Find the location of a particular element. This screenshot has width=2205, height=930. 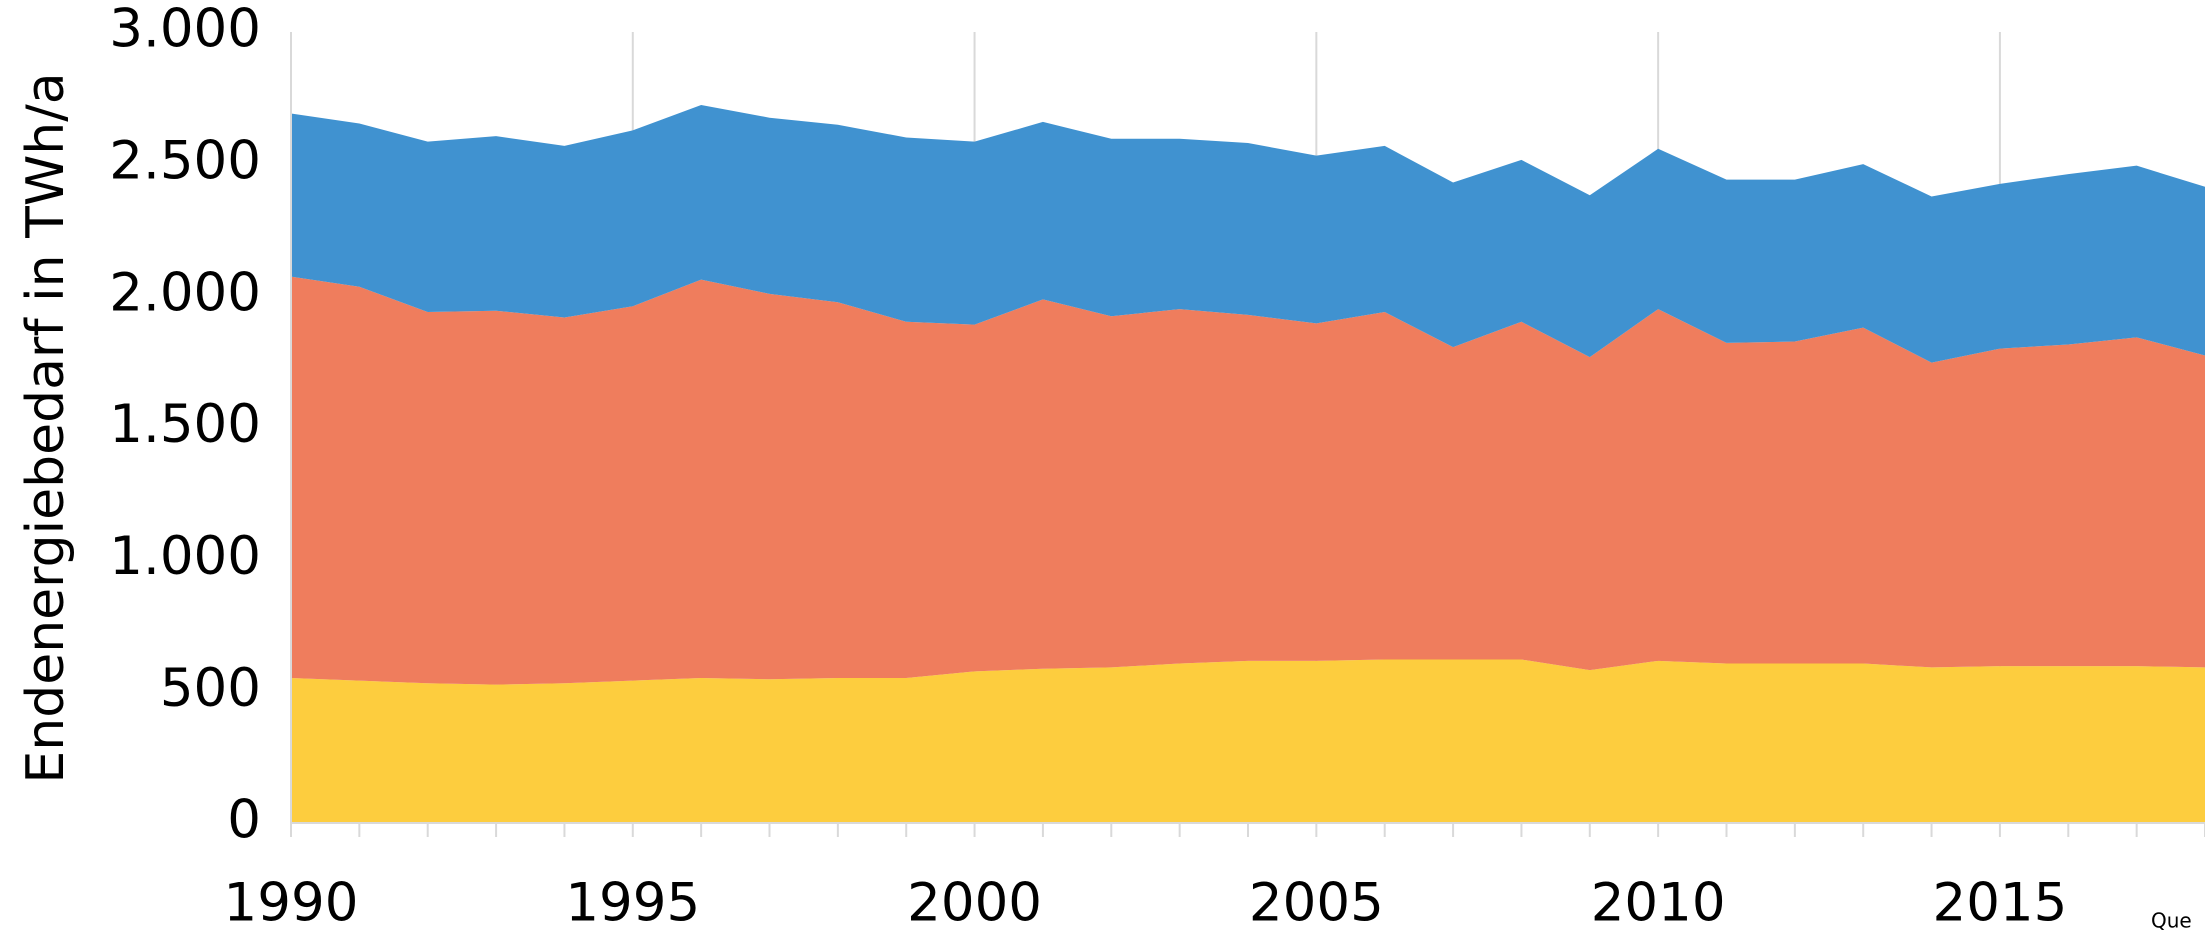

y-tick-label: 3.000 is located at coordinates (185, 30).